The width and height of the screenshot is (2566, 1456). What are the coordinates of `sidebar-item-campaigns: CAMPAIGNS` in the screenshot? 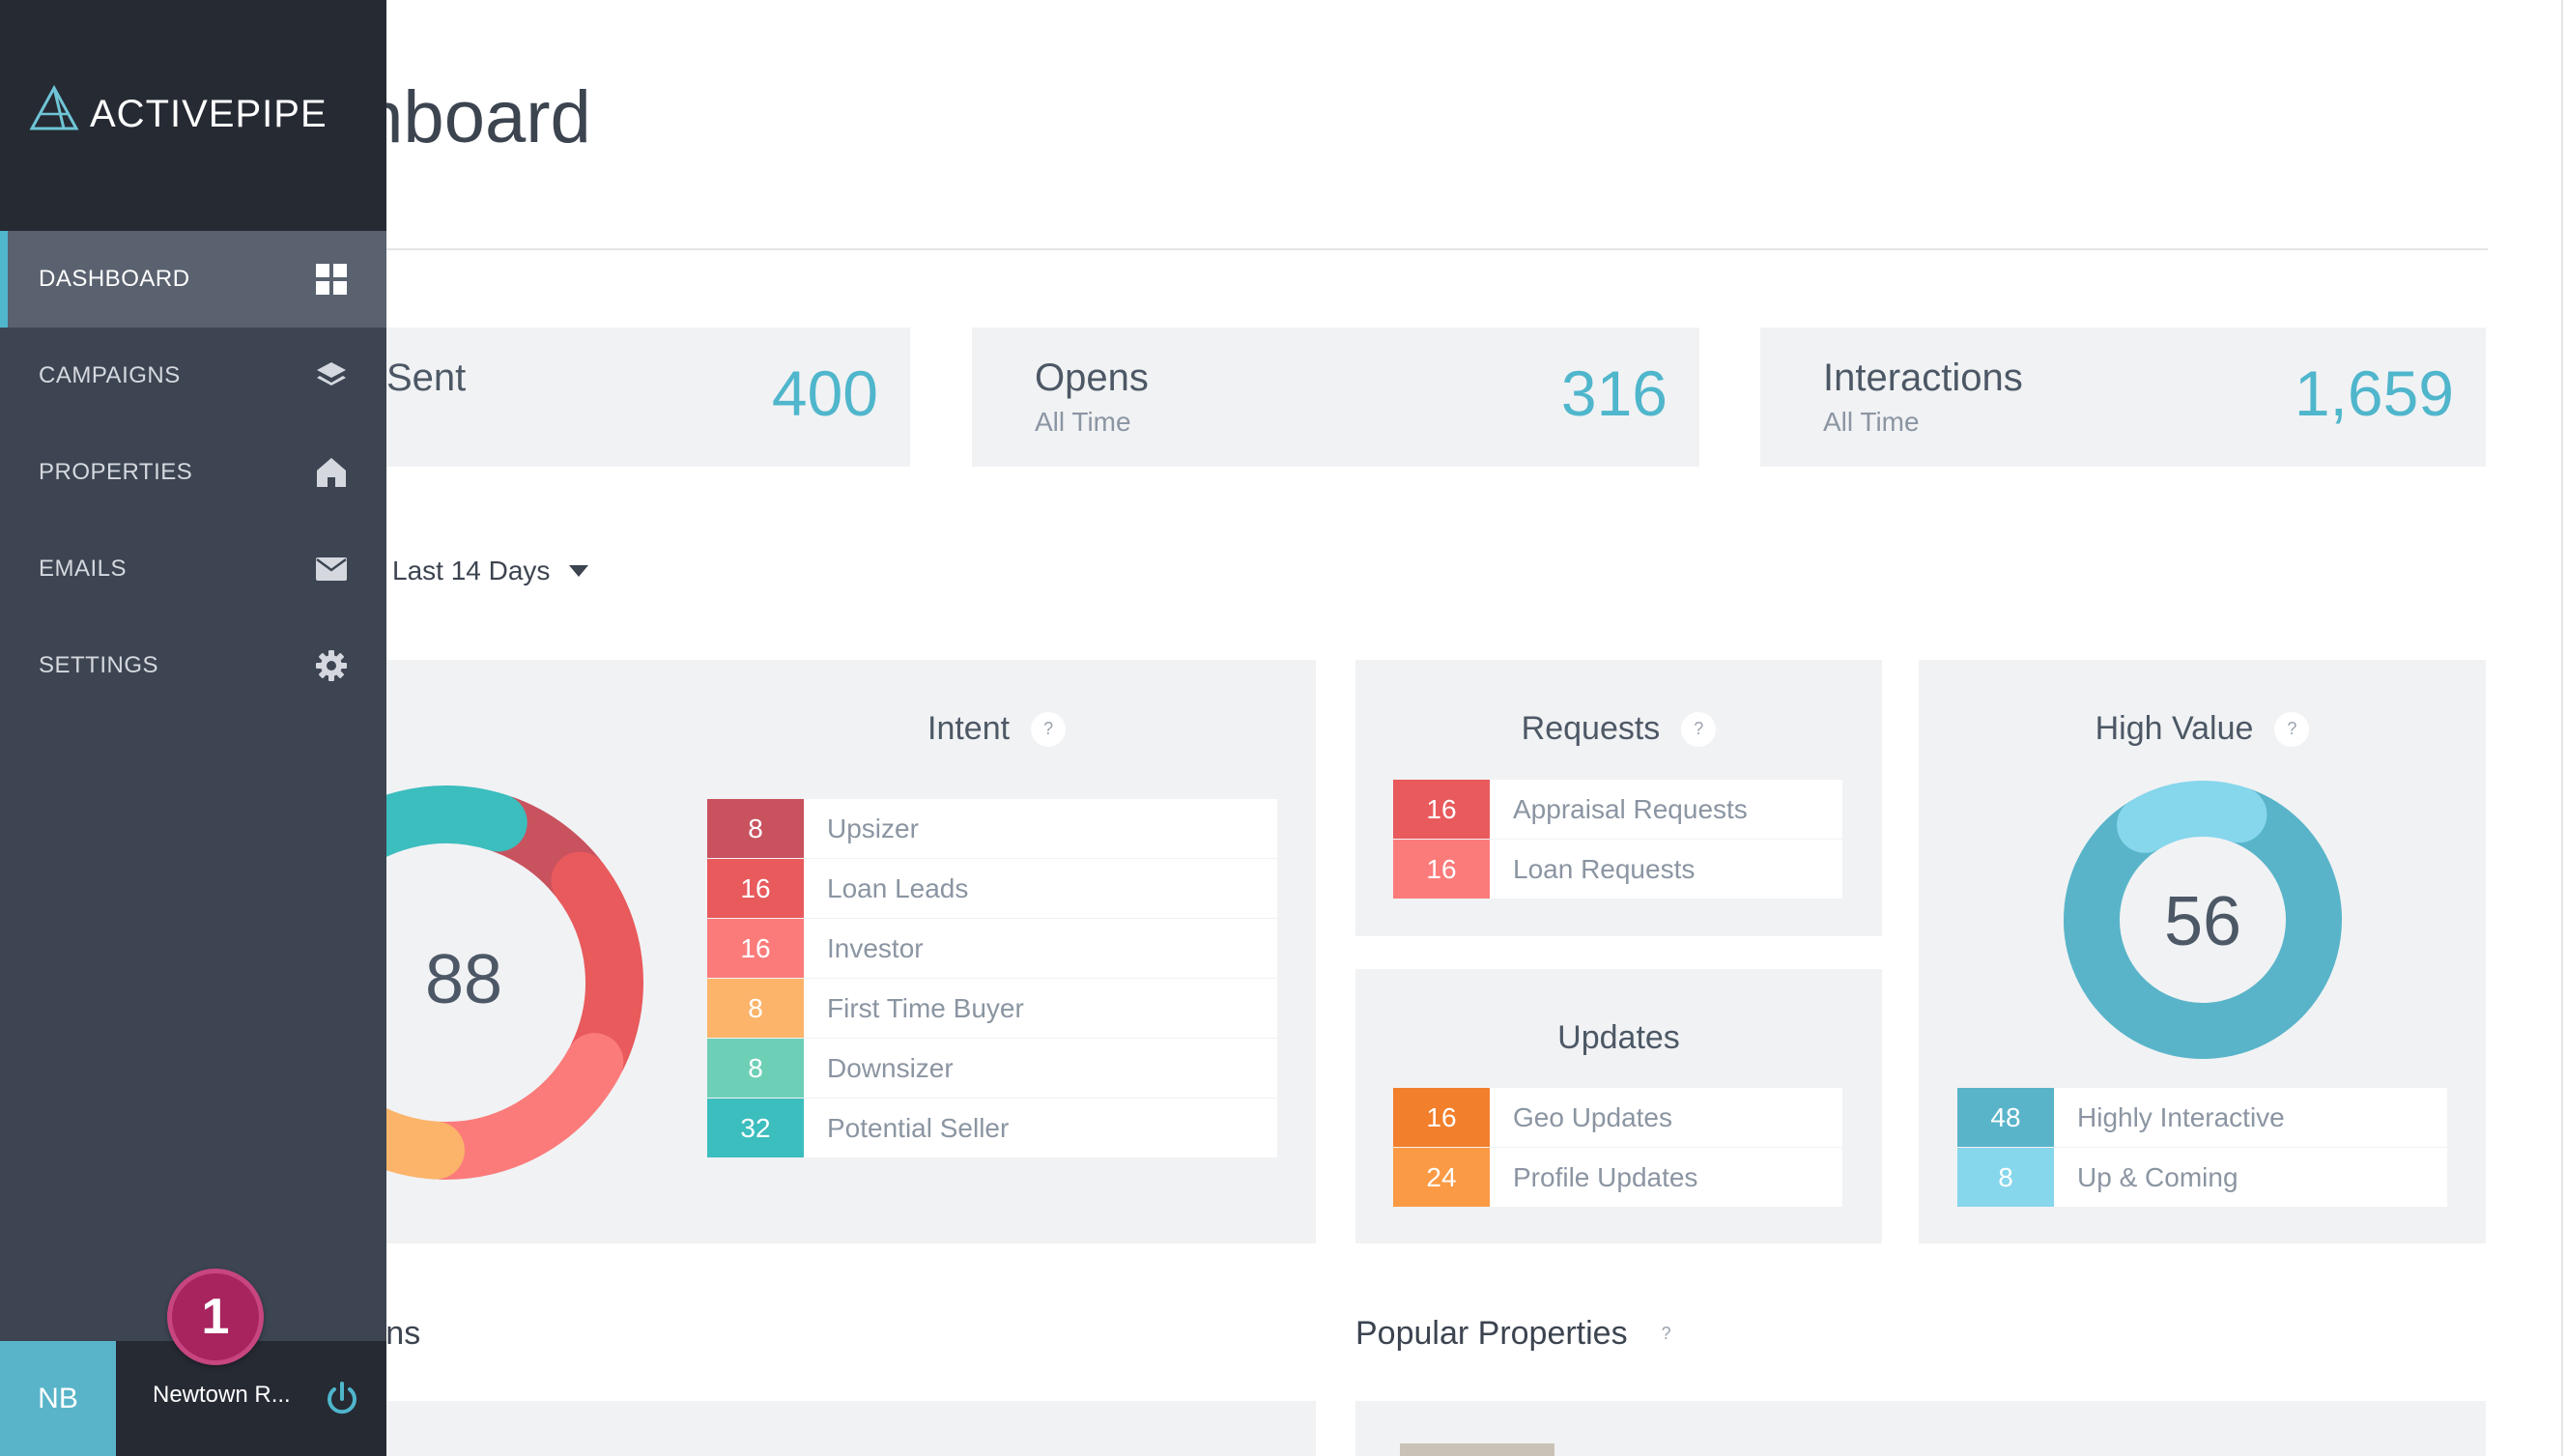 It's located at (193, 376).